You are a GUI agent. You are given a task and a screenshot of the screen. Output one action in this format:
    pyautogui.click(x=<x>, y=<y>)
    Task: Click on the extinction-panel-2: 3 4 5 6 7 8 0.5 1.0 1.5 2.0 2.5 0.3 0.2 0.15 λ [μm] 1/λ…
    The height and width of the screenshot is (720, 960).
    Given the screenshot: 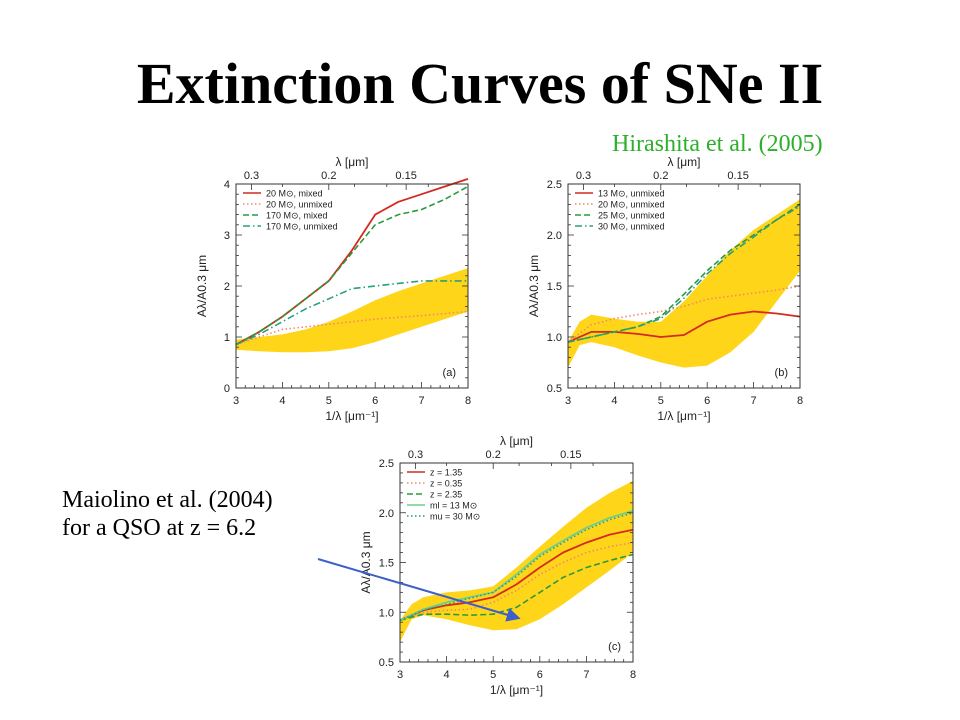 What is the action you would take?
    pyautogui.click(x=497, y=565)
    